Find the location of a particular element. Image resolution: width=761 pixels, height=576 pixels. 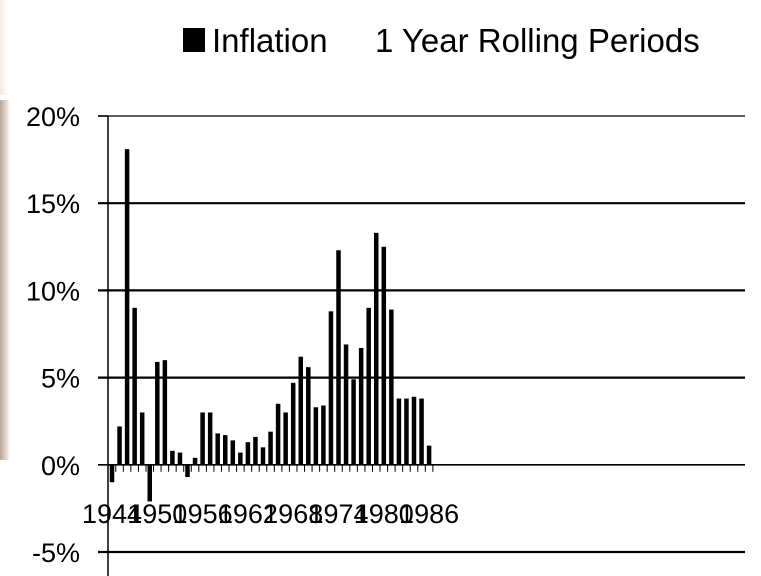

bar-1946 is located at coordinates (127, 307).